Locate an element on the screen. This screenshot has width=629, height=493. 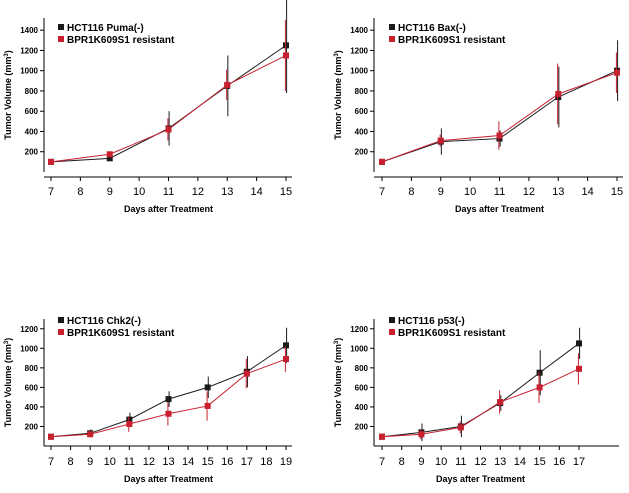
y-axis-title-text: Tumor Volume (mm is located at coordinates (338, 385).